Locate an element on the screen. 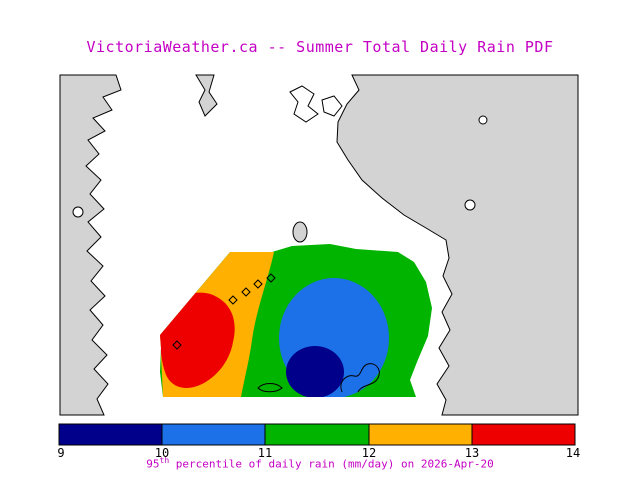  station-markers is located at coordinates (224, 311).